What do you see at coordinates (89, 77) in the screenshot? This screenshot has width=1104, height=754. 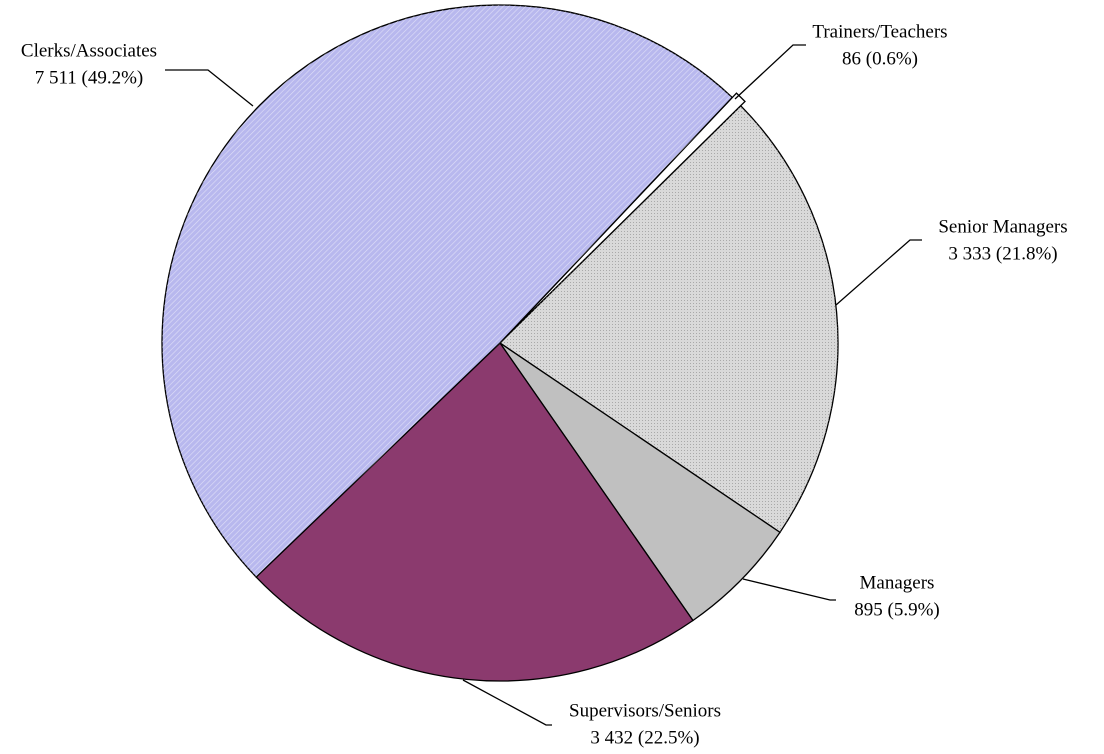 I see `slice-value-label: 7 511 (49.2%)` at bounding box center [89, 77].